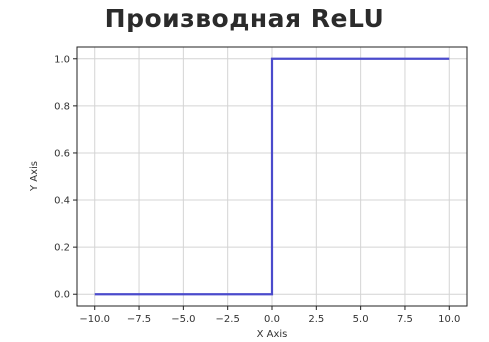 The width and height of the screenshot is (489, 342). What do you see at coordinates (316, 319) in the screenshot?
I see `x-tick-label: 2.5` at bounding box center [316, 319].